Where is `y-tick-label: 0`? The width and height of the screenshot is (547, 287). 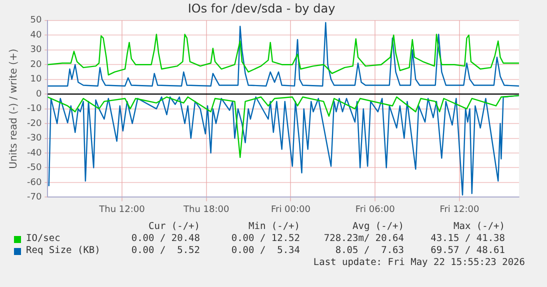
y-tick-label: 0 is located at coordinates (39, 94).